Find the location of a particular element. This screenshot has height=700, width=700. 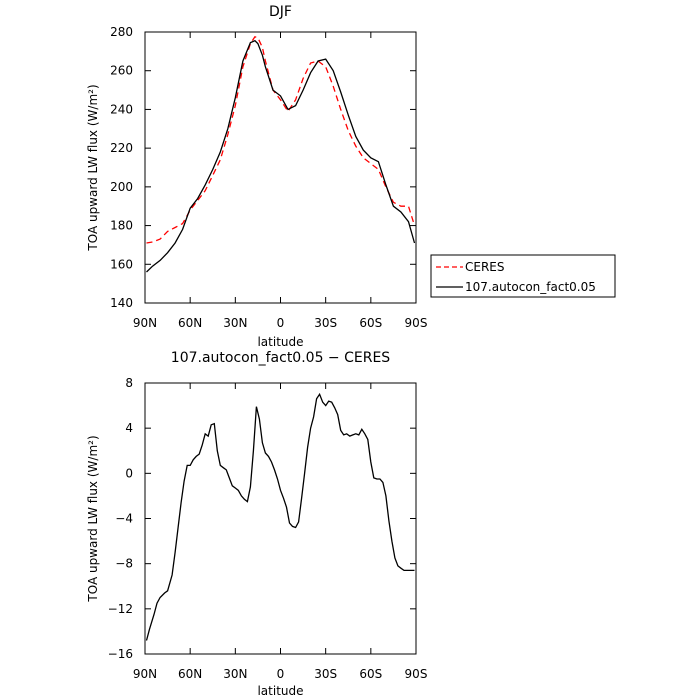

bottom-ytick-label: 8 is located at coordinates (129, 383).